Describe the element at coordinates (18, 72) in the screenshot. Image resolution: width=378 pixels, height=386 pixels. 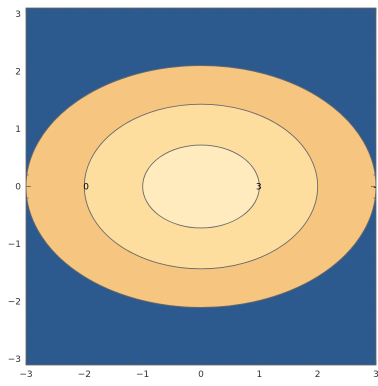
I see `y-tick-label: 2` at that location.